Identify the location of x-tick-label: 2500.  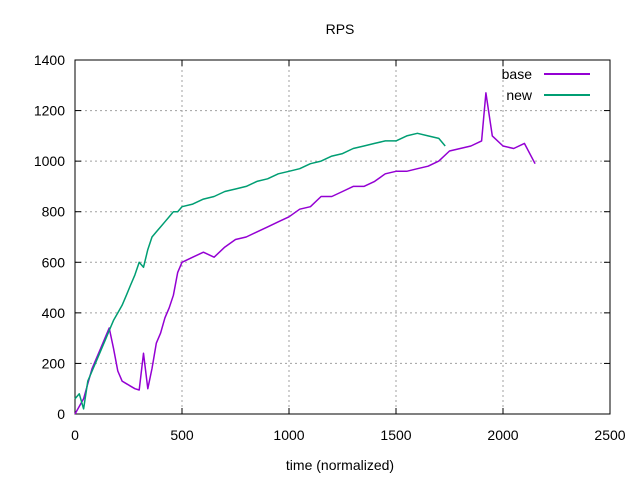
(609, 435).